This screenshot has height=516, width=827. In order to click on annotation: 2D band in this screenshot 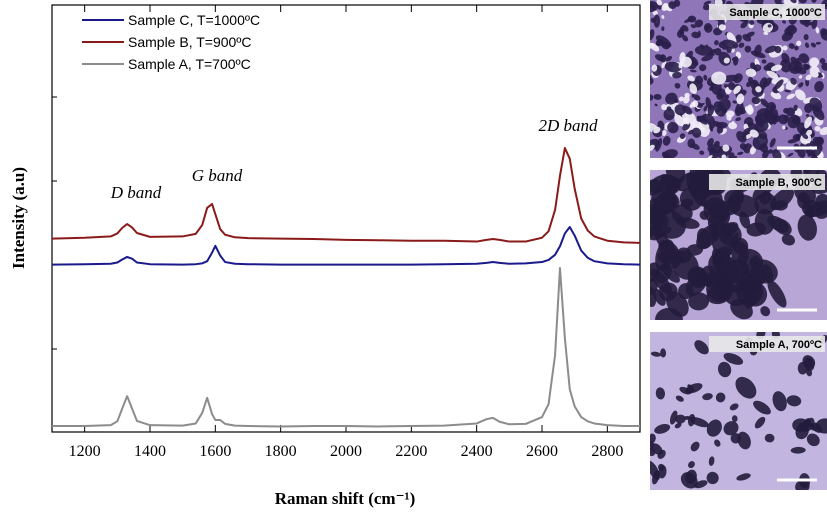, I will do `click(568, 125)`.